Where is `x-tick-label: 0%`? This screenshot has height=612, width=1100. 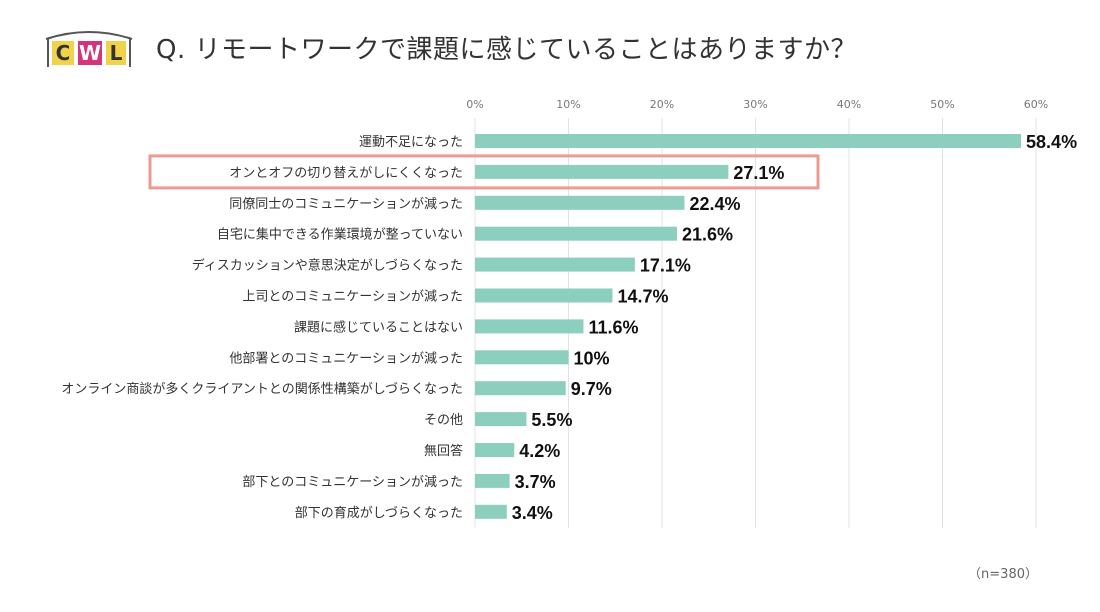 x-tick-label: 0% is located at coordinates (474, 104).